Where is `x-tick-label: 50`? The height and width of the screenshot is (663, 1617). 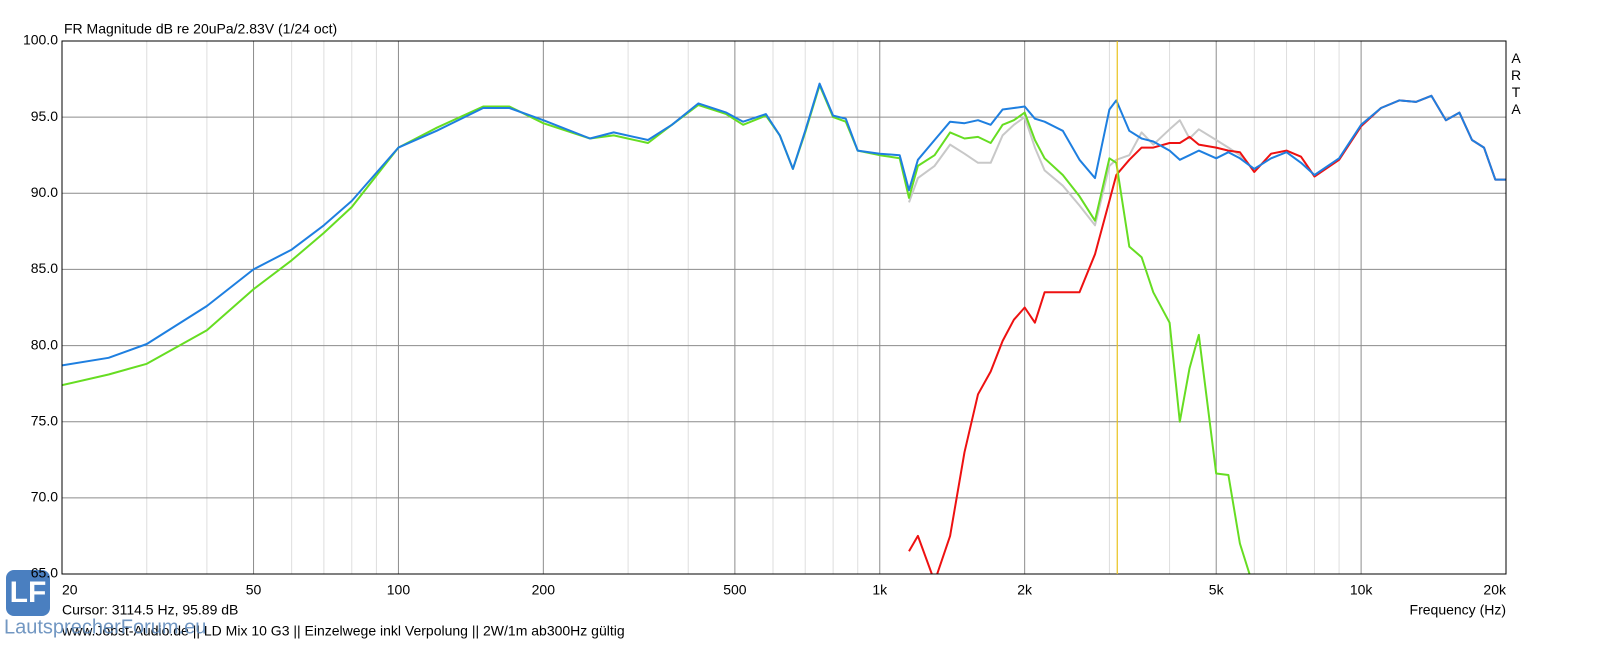
x-tick-label: 50 is located at coordinates (254, 590).